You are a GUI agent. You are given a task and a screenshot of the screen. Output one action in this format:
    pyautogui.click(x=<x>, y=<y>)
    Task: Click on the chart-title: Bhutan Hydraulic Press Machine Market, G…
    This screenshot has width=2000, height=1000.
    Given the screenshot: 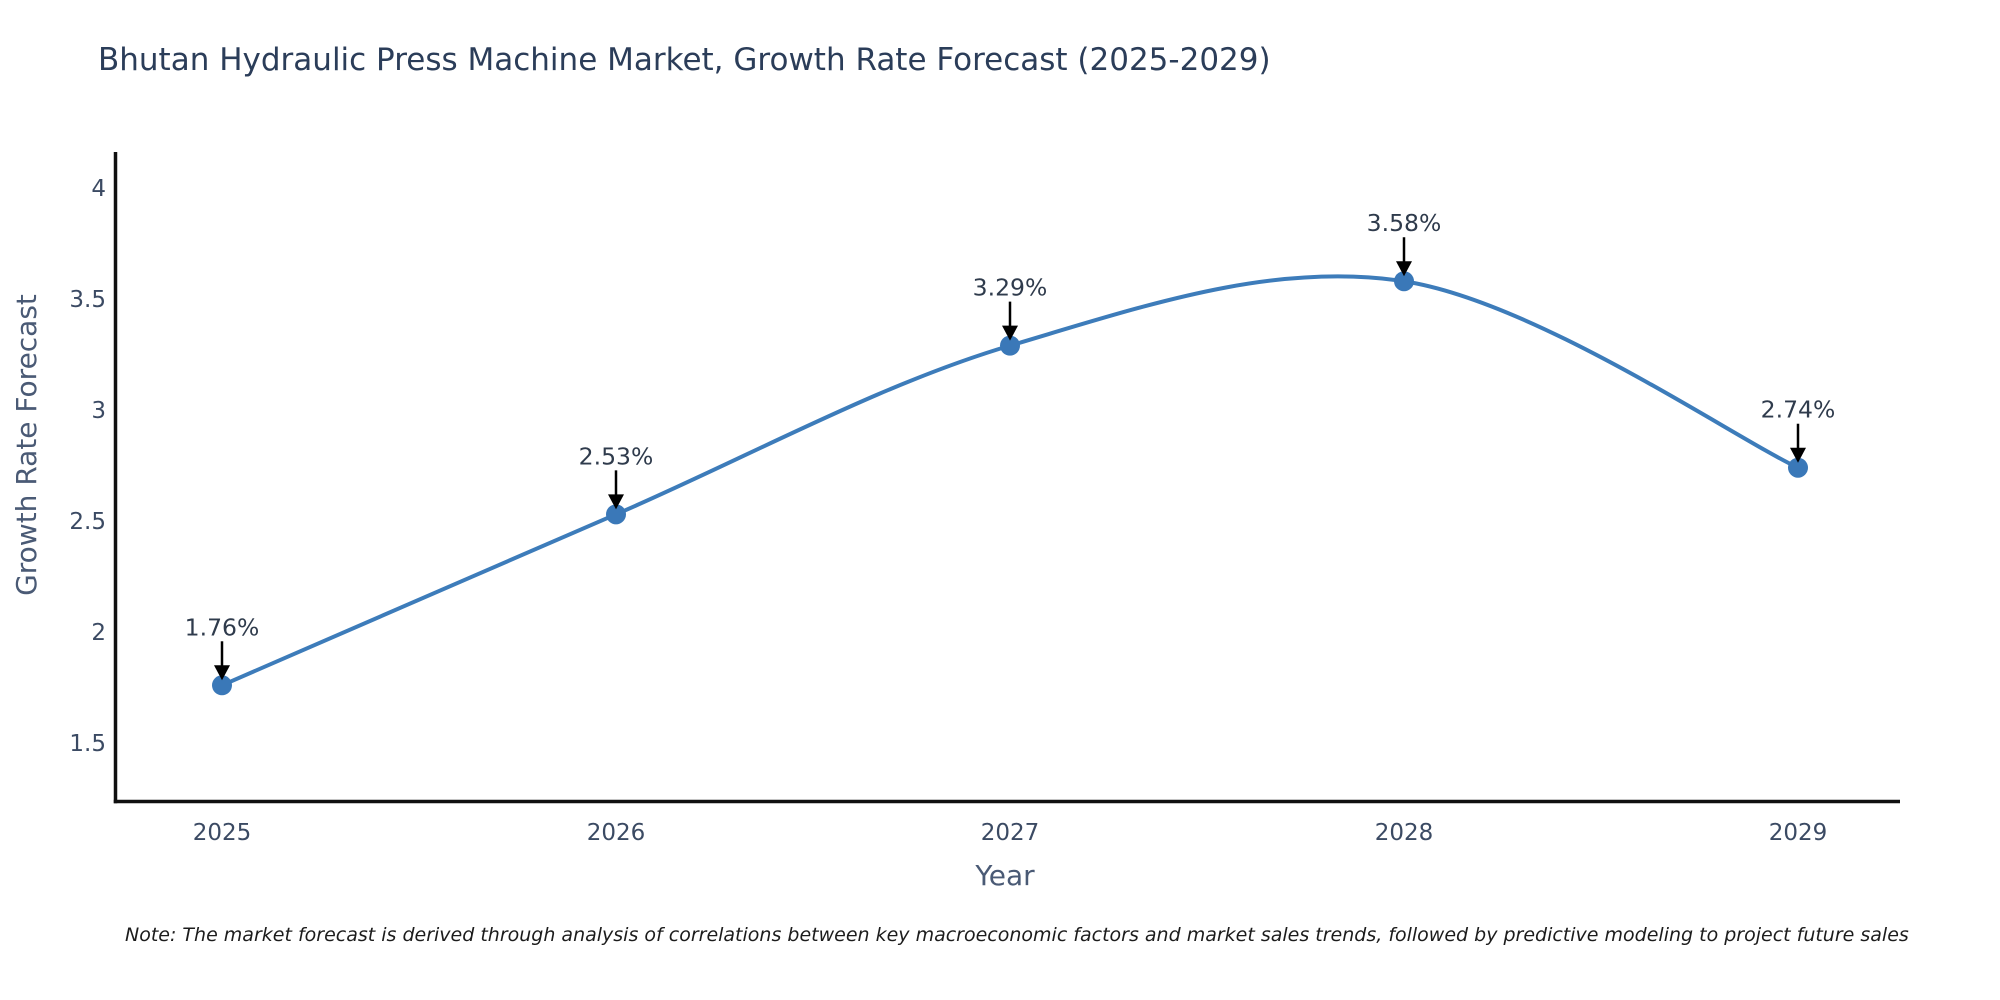 What is the action you would take?
    pyautogui.click(x=684, y=60)
    